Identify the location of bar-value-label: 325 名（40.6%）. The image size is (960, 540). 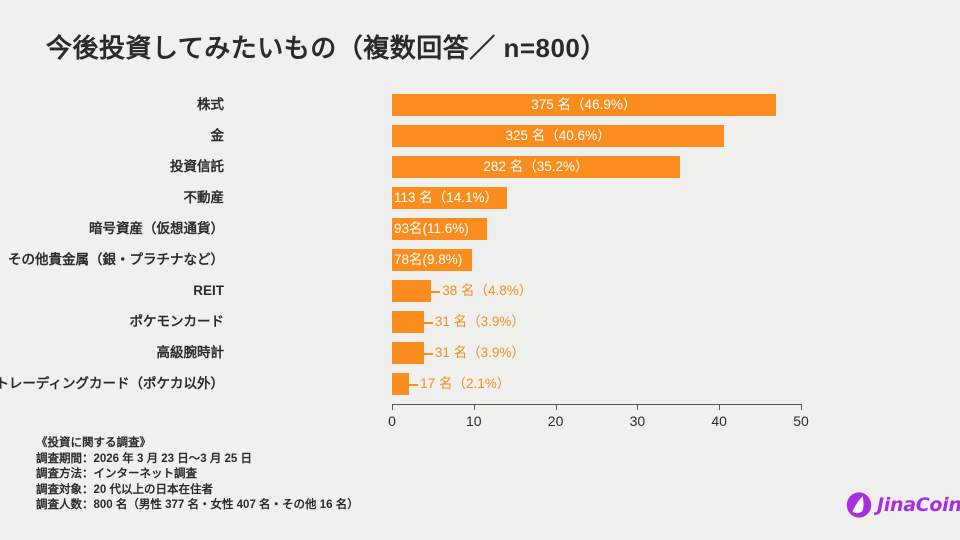
(558, 135).